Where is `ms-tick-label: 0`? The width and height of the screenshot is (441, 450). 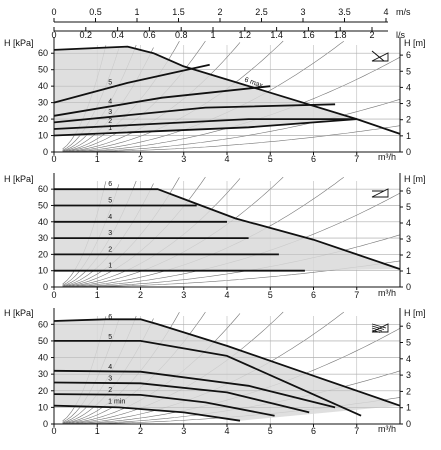
ms-tick-label: 0 is located at coordinates (53, 12).